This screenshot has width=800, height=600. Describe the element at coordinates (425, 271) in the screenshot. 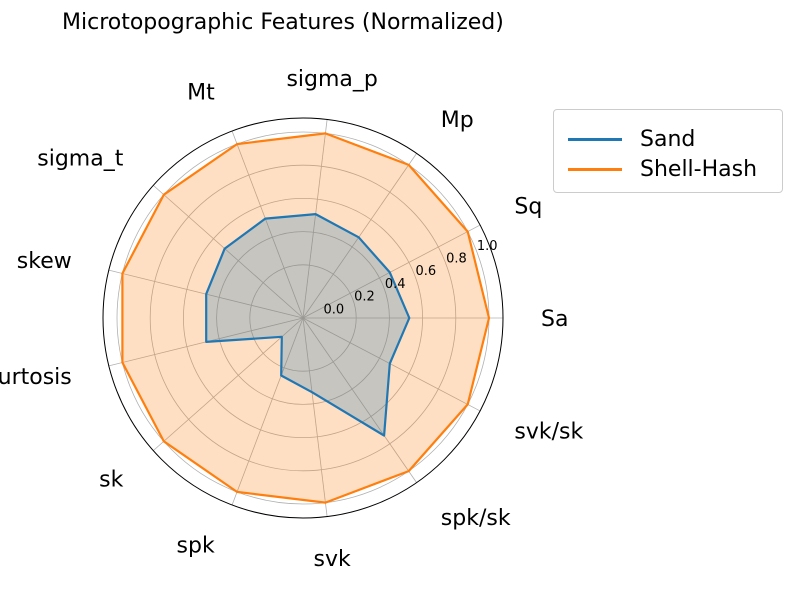

I see `r-tick-label: 0.6` at that location.